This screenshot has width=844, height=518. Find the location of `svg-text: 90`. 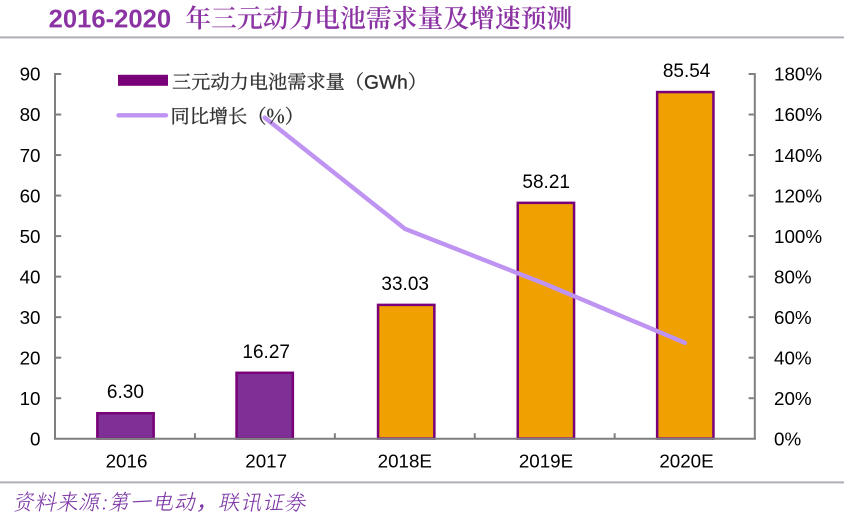

svg-text: 90 is located at coordinates (30, 74).